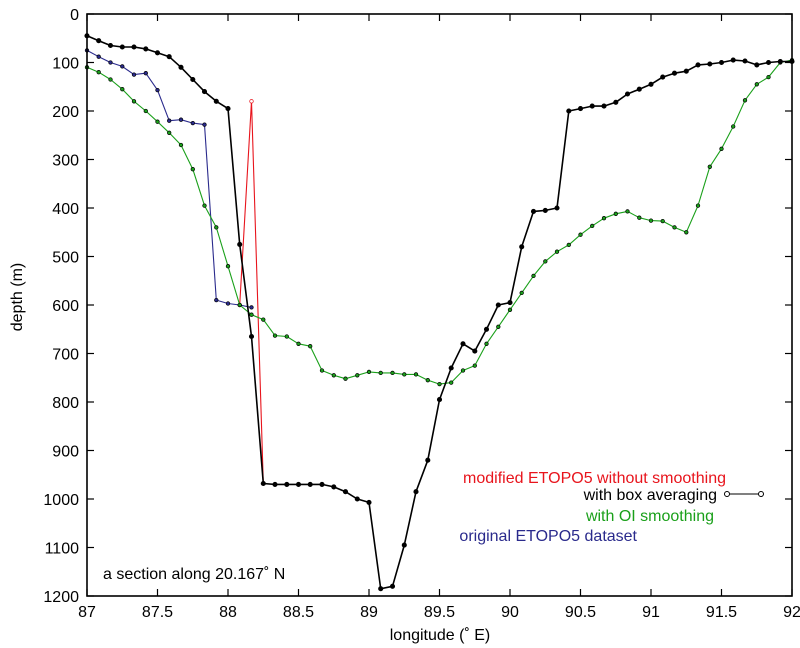 Image resolution: width=800 pixels, height=648 pixels. Describe the element at coordinates (744, 494) in the screenshot. I see `legend-line-sample` at that location.